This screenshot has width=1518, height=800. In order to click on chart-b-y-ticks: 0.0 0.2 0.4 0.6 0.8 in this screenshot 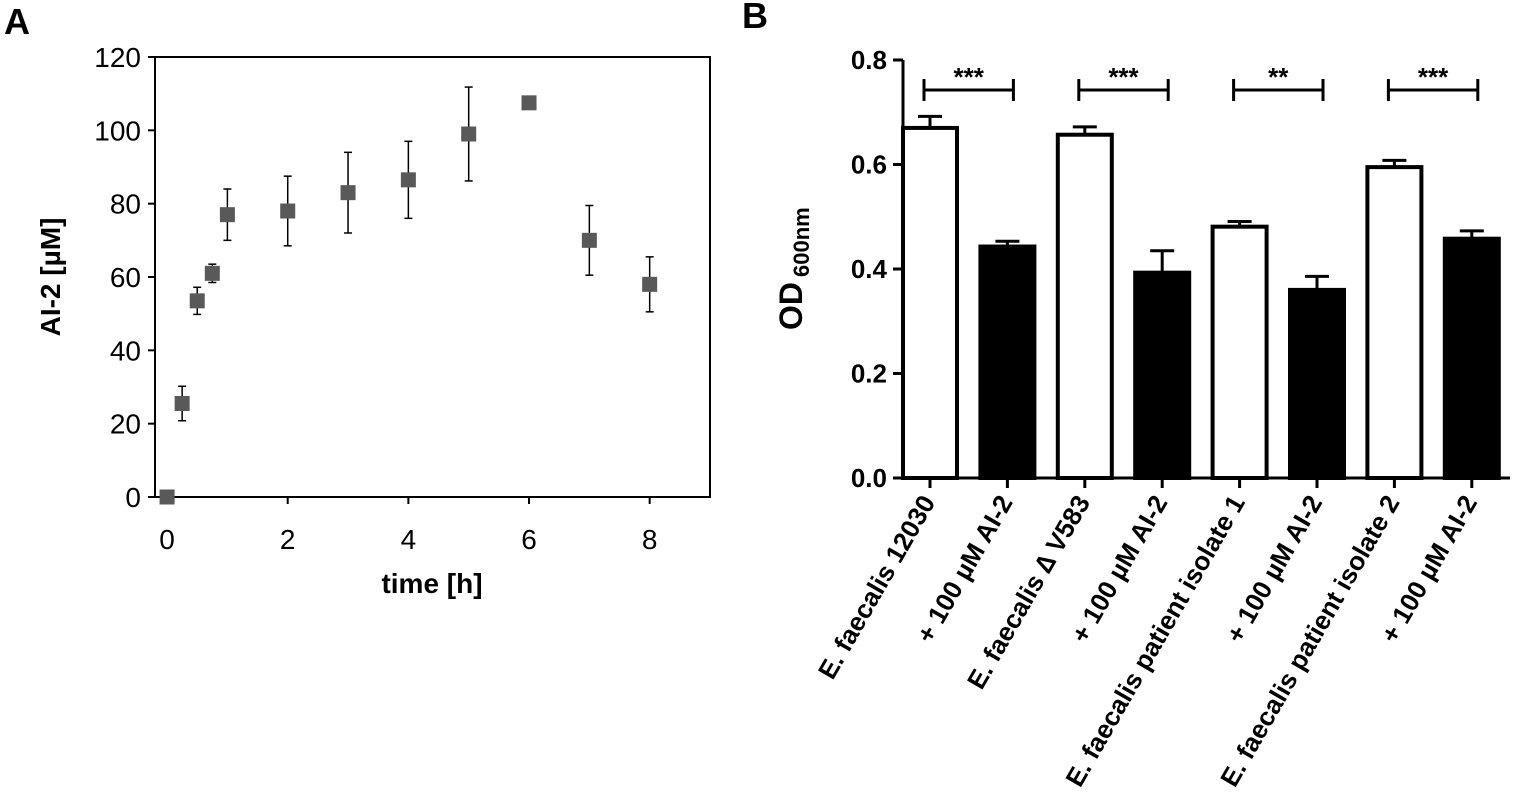, I will do `click(877, 269)`.